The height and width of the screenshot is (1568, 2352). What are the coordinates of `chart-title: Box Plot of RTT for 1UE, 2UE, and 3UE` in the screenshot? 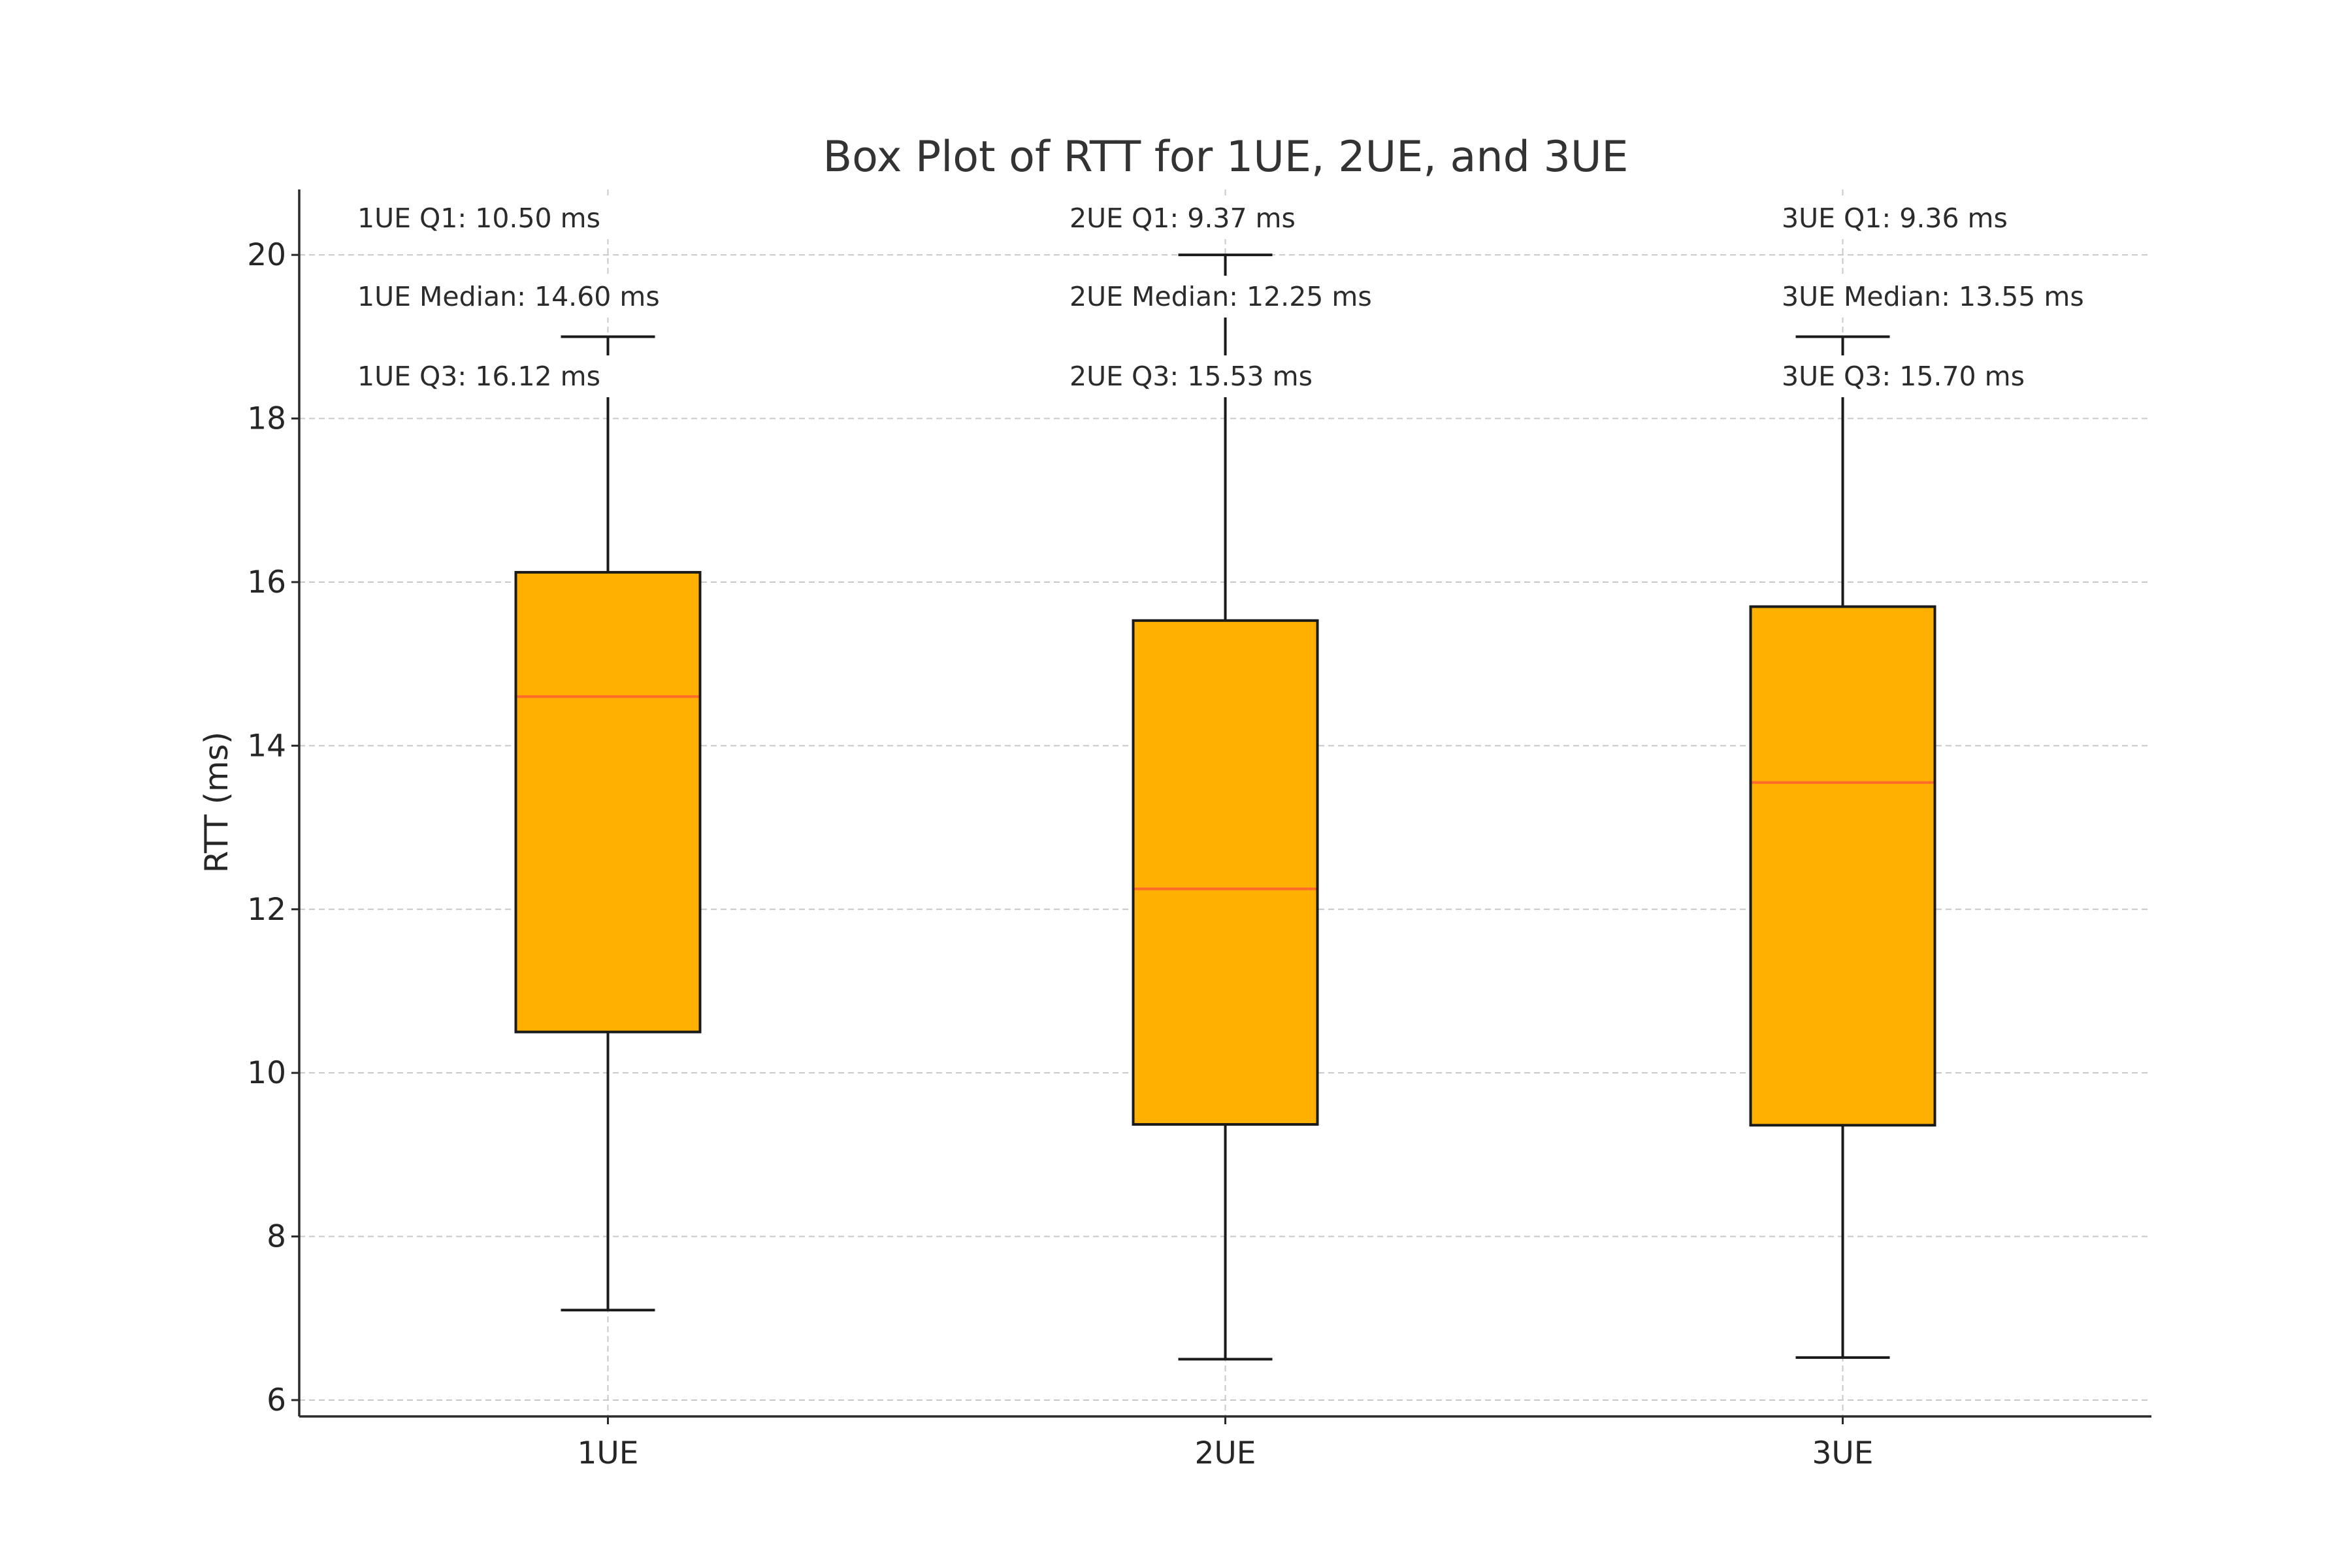 It's located at (1226, 157).